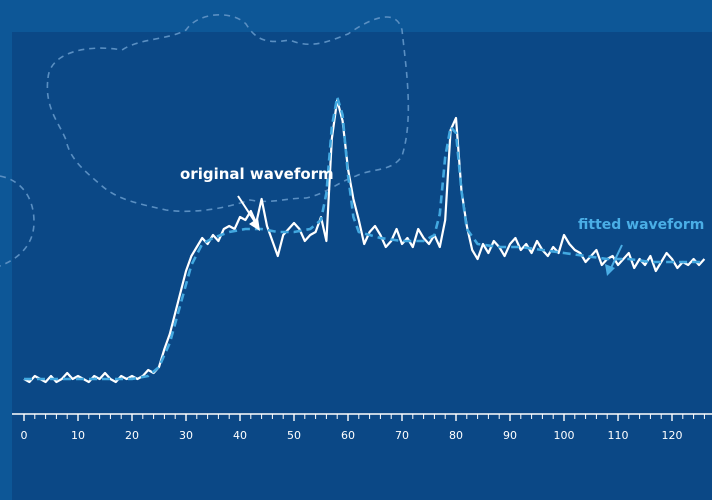  Describe the element at coordinates (641, 225) in the screenshot. I see `fitted-waveform-annotation: fitted waveform` at that location.